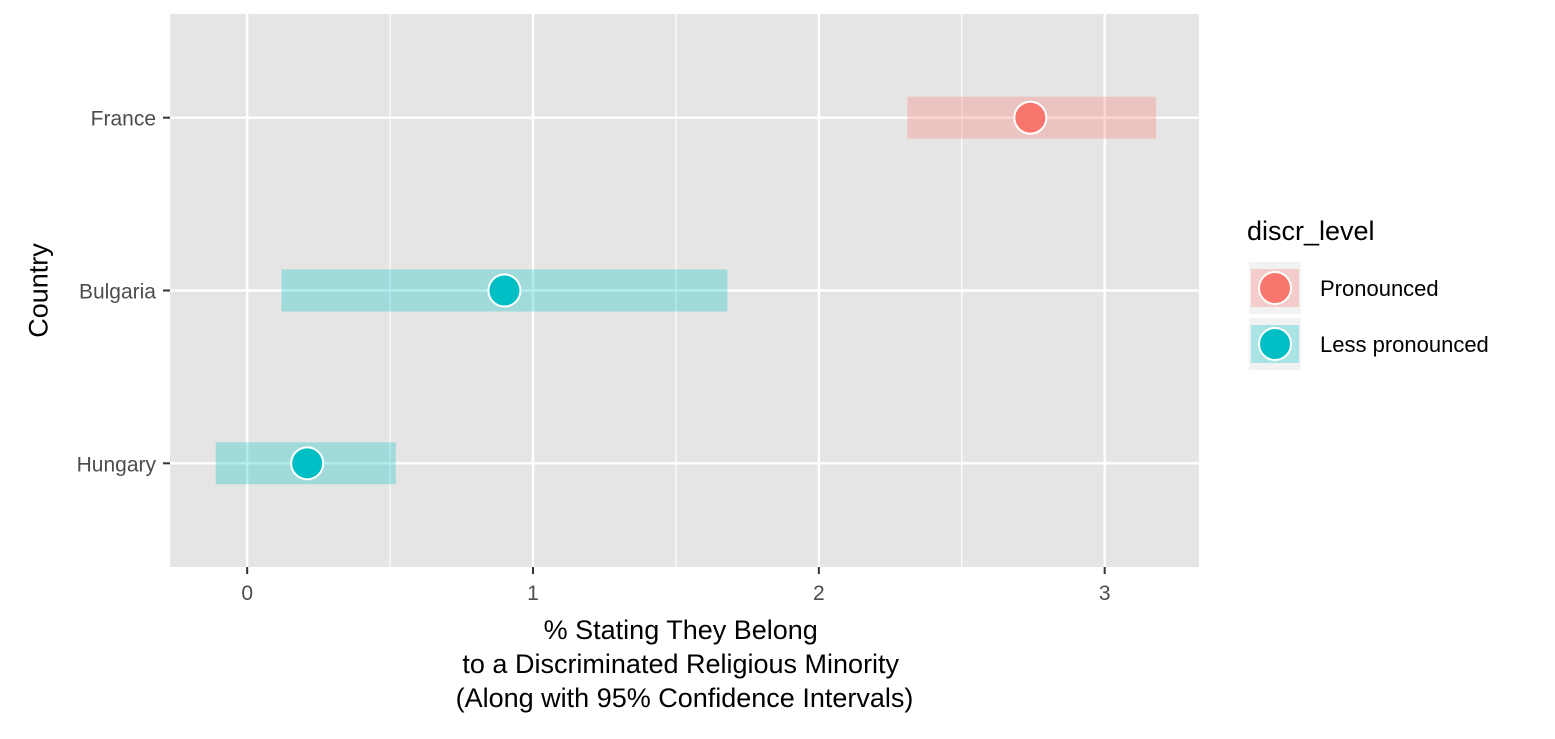  Describe the element at coordinates (681, 630) in the screenshot. I see `x-axis-title-line-1: % Stating They Belong` at that location.